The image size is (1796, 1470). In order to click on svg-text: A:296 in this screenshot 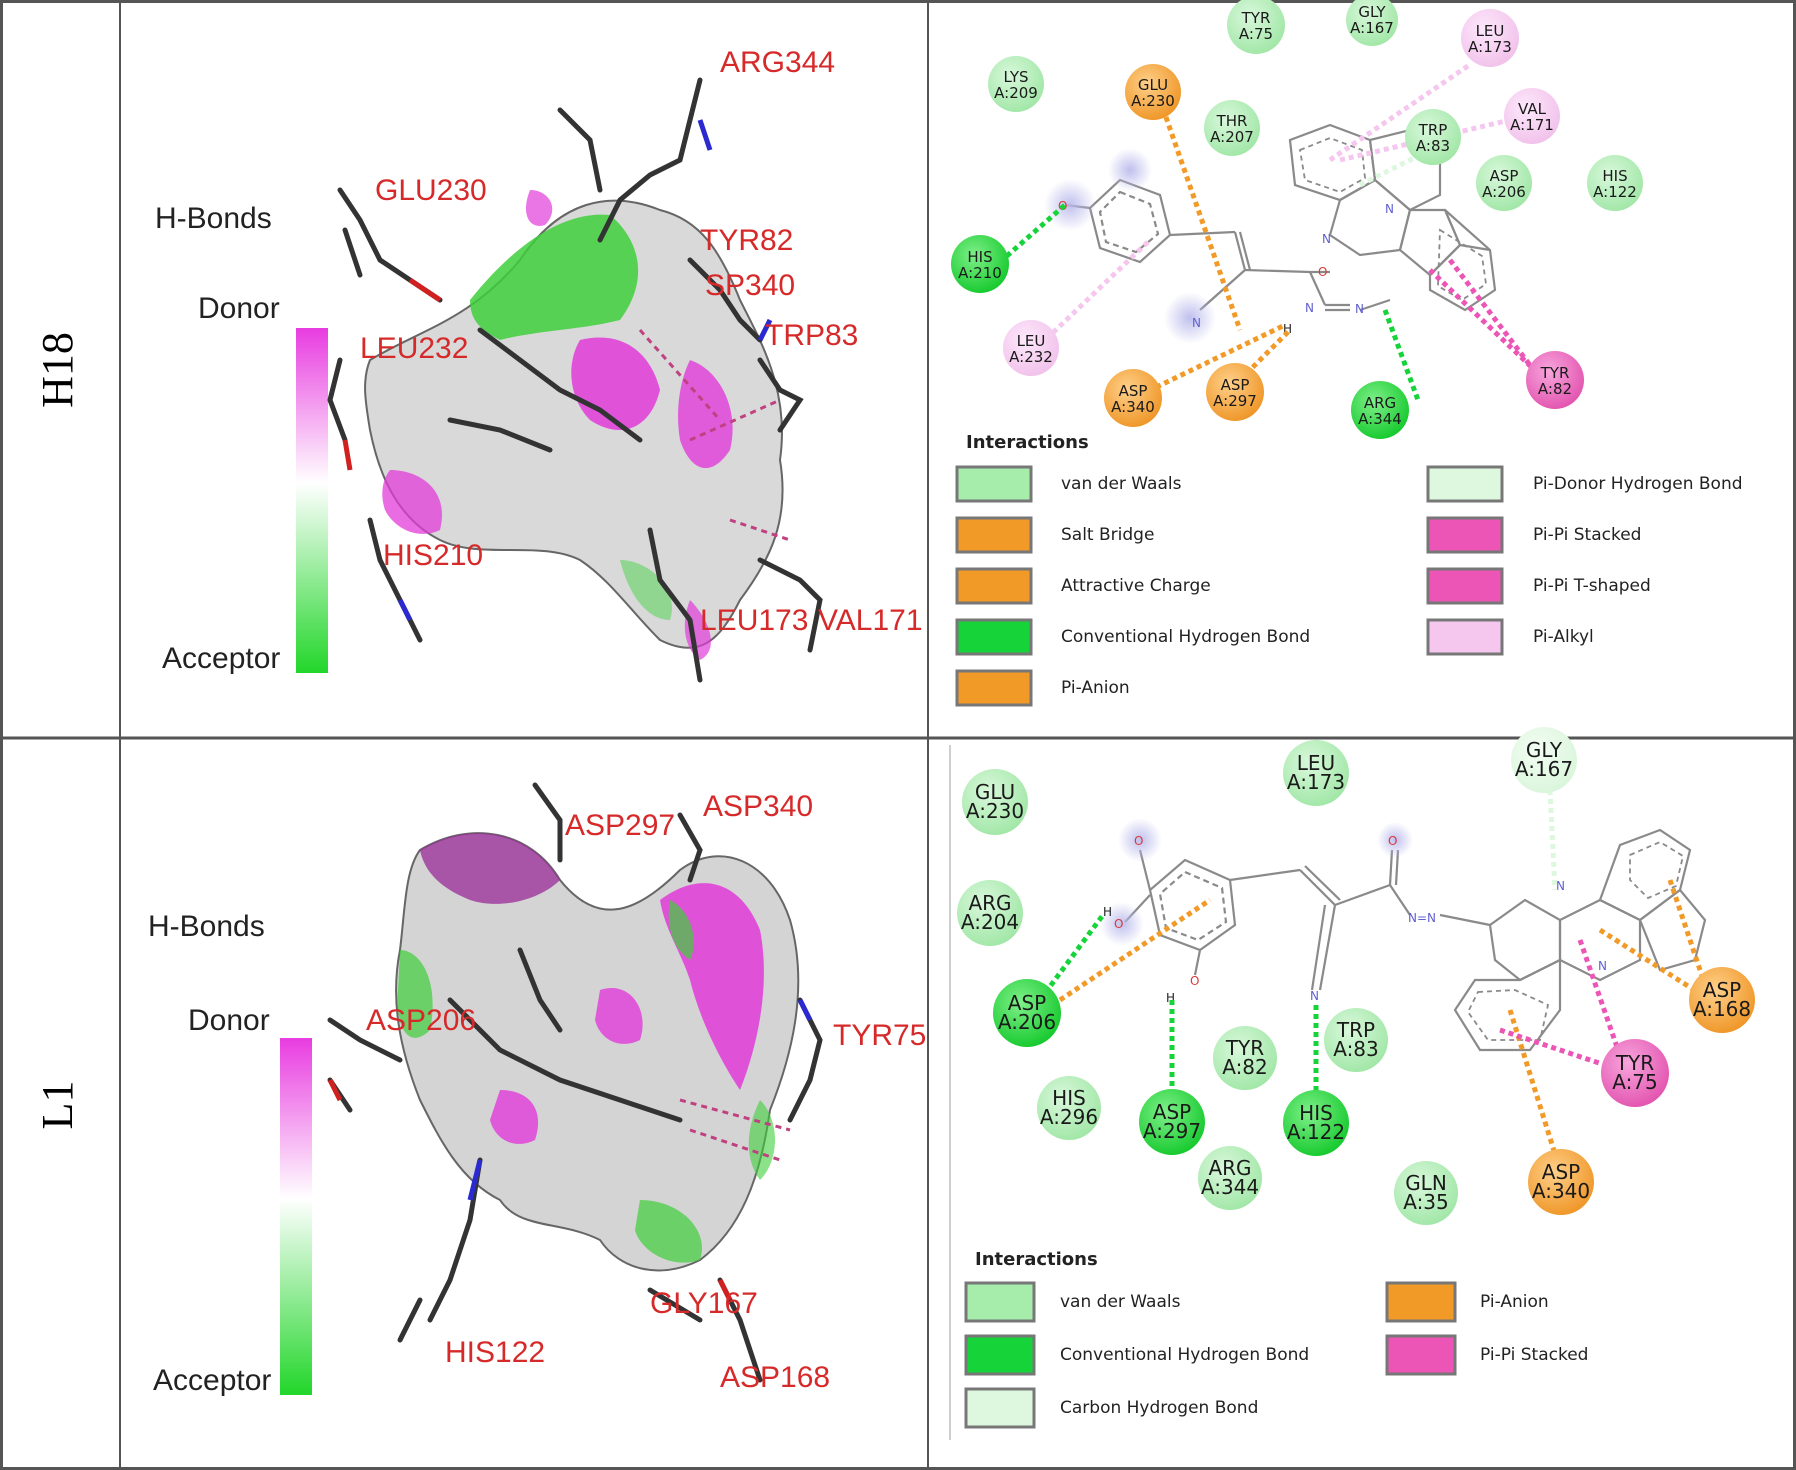, I will do `click(1069, 1117)`.